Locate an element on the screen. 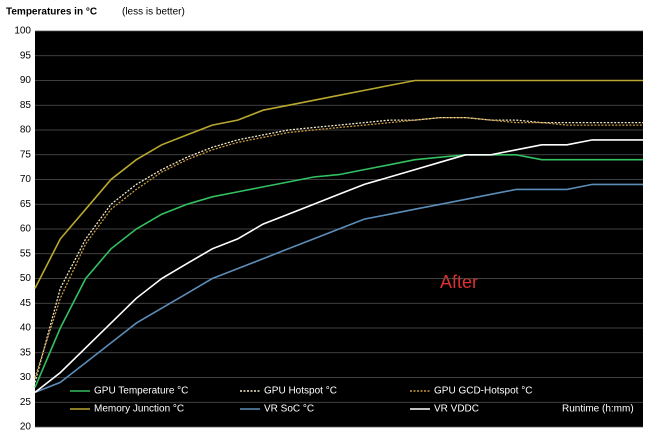 This screenshot has height=438, width=650. y-tick-label: 25 is located at coordinates (26, 402).